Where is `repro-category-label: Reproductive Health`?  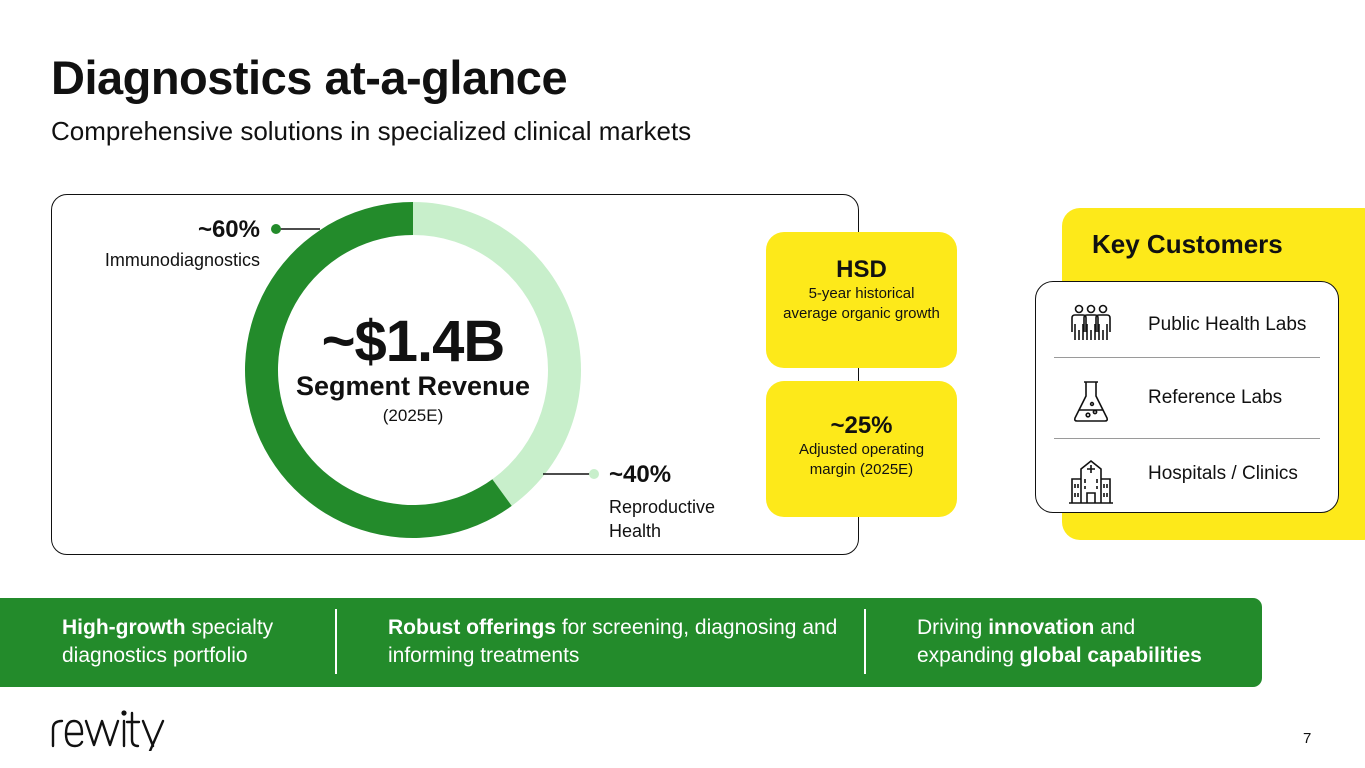 repro-category-label: Reproductive Health is located at coordinates (662, 519).